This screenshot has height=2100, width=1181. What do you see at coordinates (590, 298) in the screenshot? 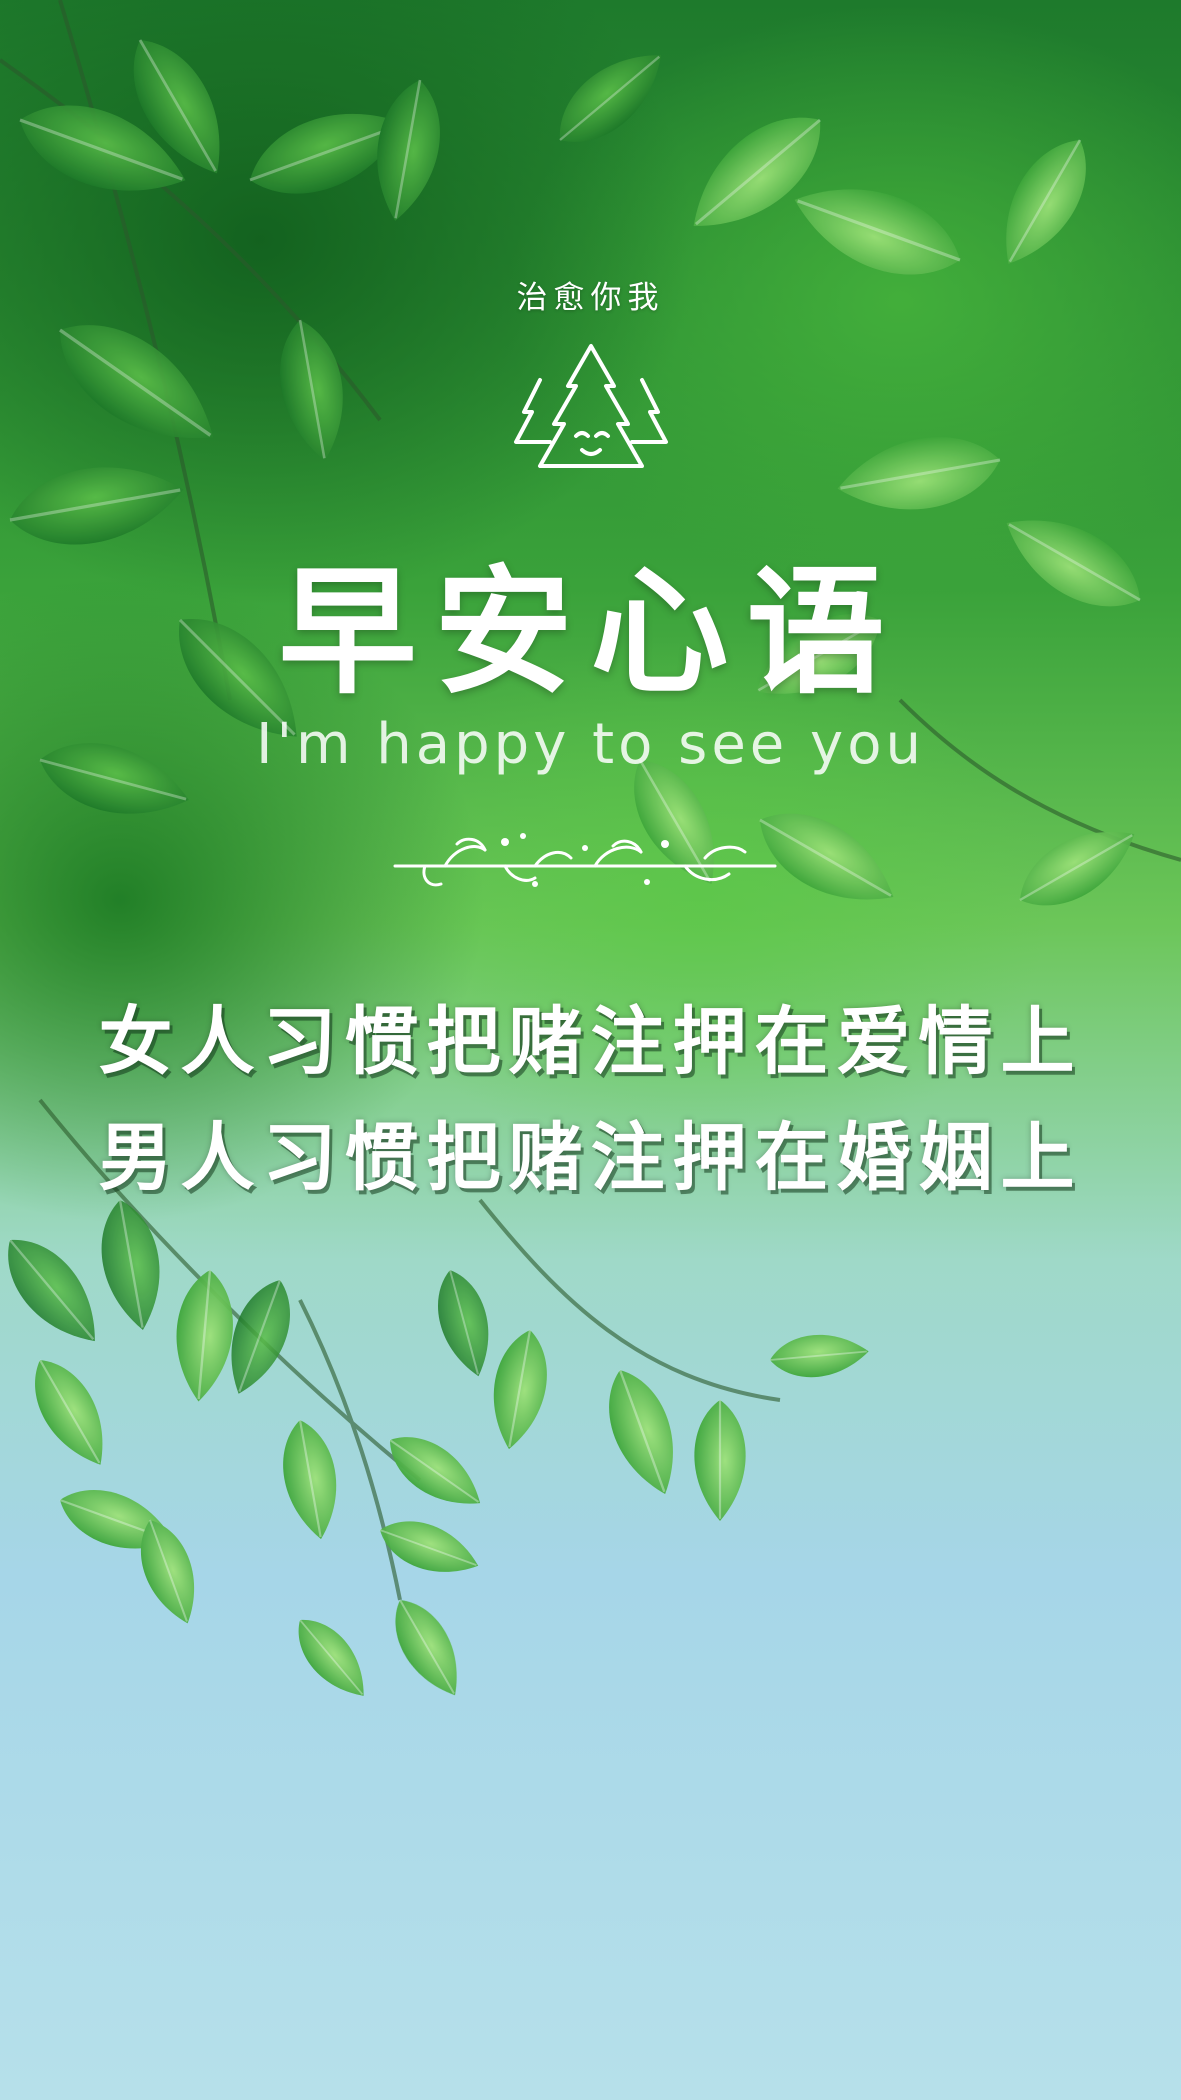
I see `tagline: 治愈你我` at bounding box center [590, 298].